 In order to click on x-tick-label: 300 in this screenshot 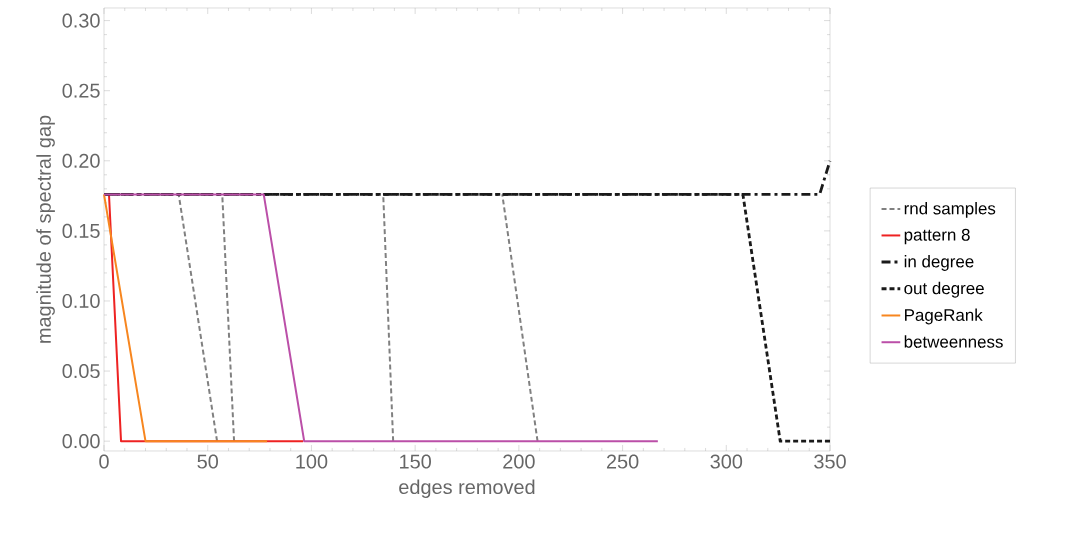, I will do `click(726, 461)`.